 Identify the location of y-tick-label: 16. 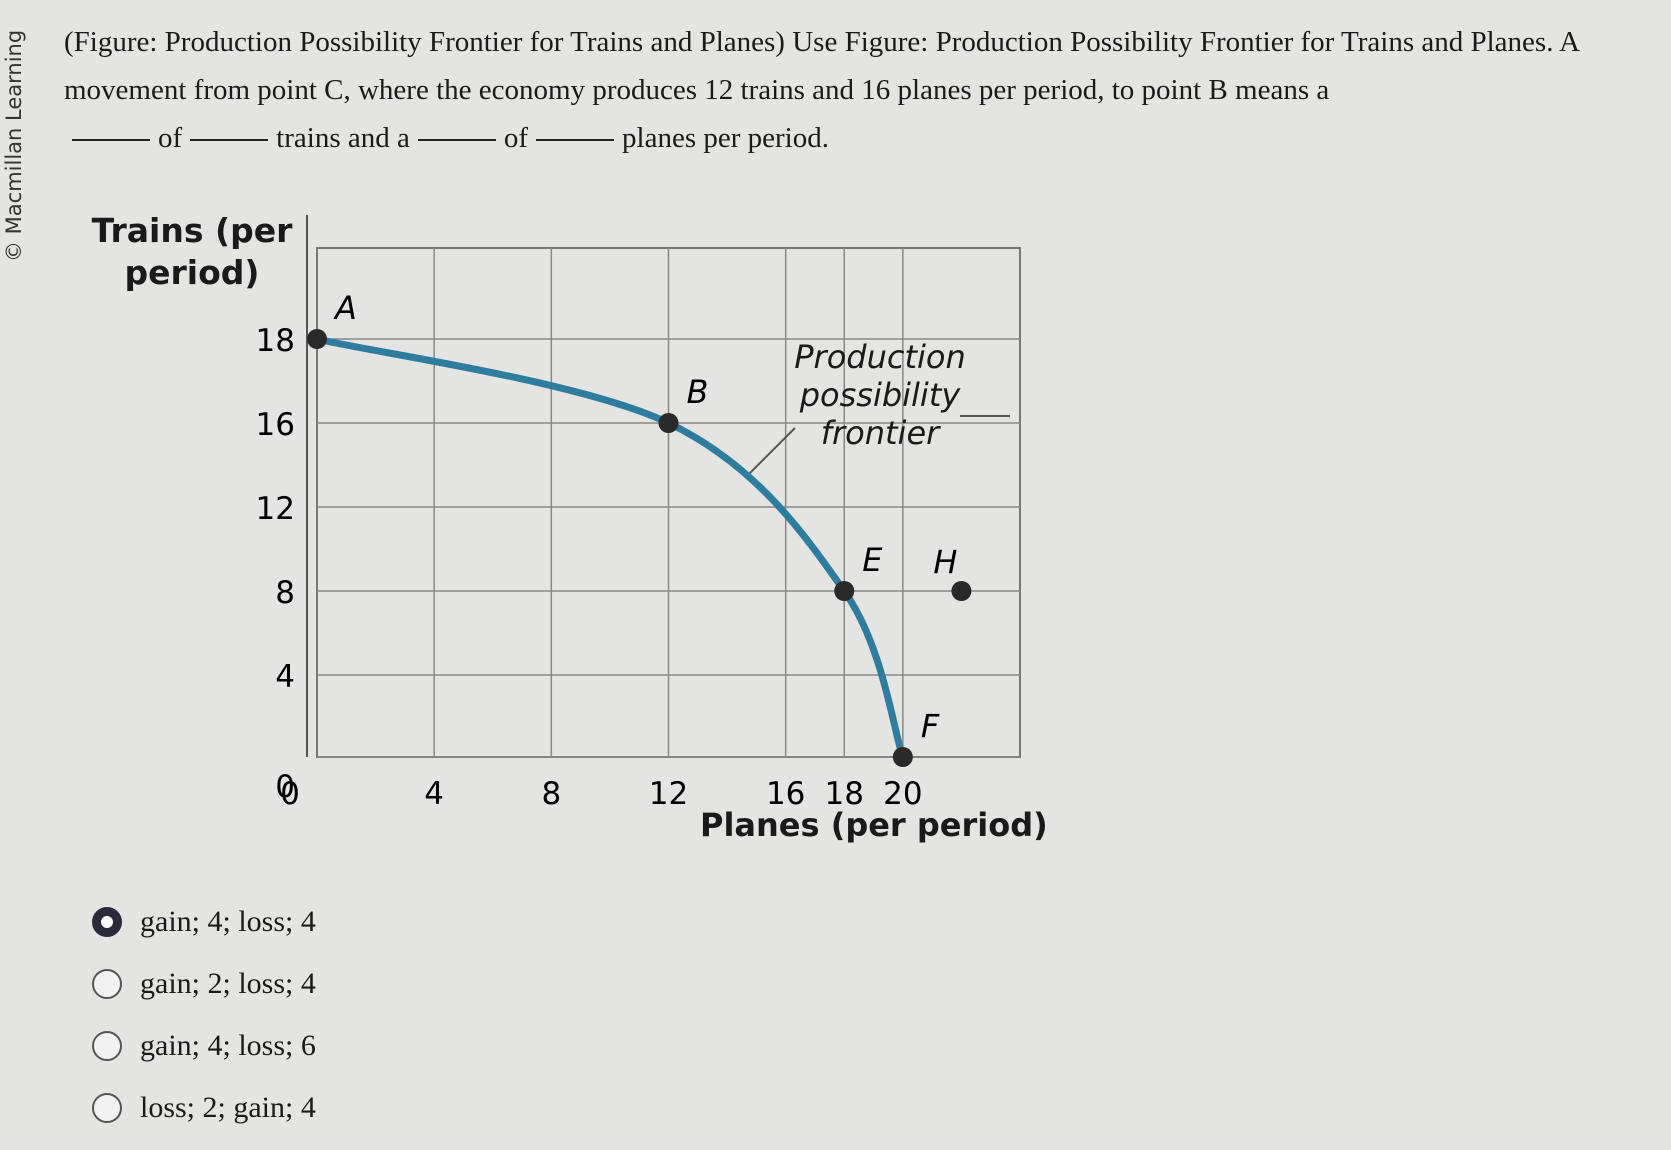
(275, 425).